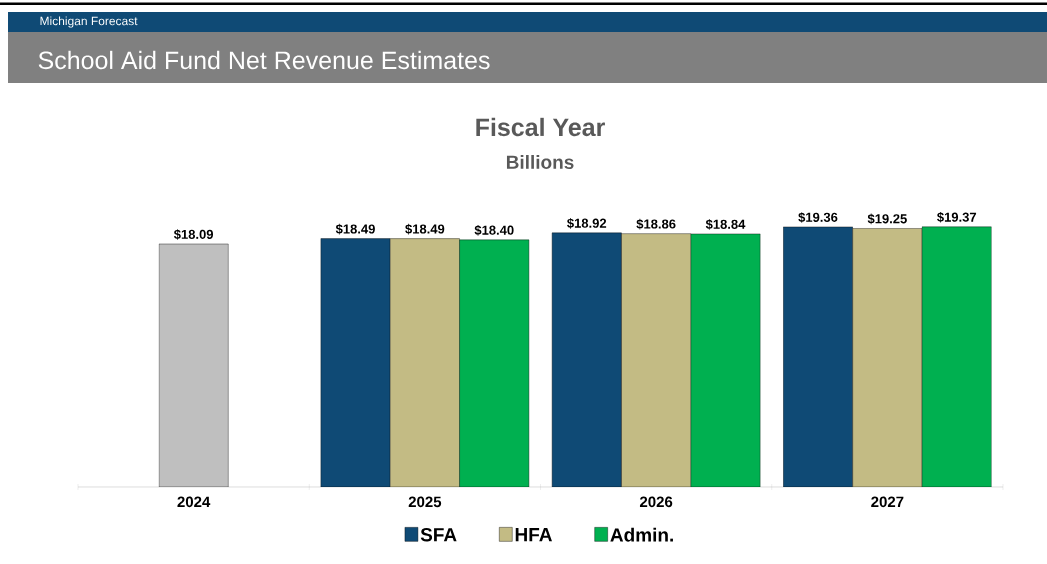  Describe the element at coordinates (656, 502) in the screenshot. I see `x-tick-label: 2026` at that location.